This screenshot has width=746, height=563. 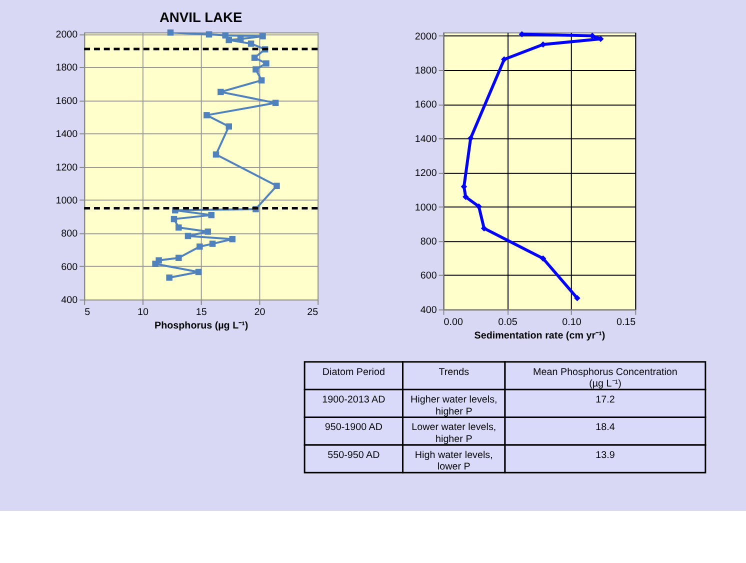 I want to click on x-tick-label: 15, so click(x=202, y=312).